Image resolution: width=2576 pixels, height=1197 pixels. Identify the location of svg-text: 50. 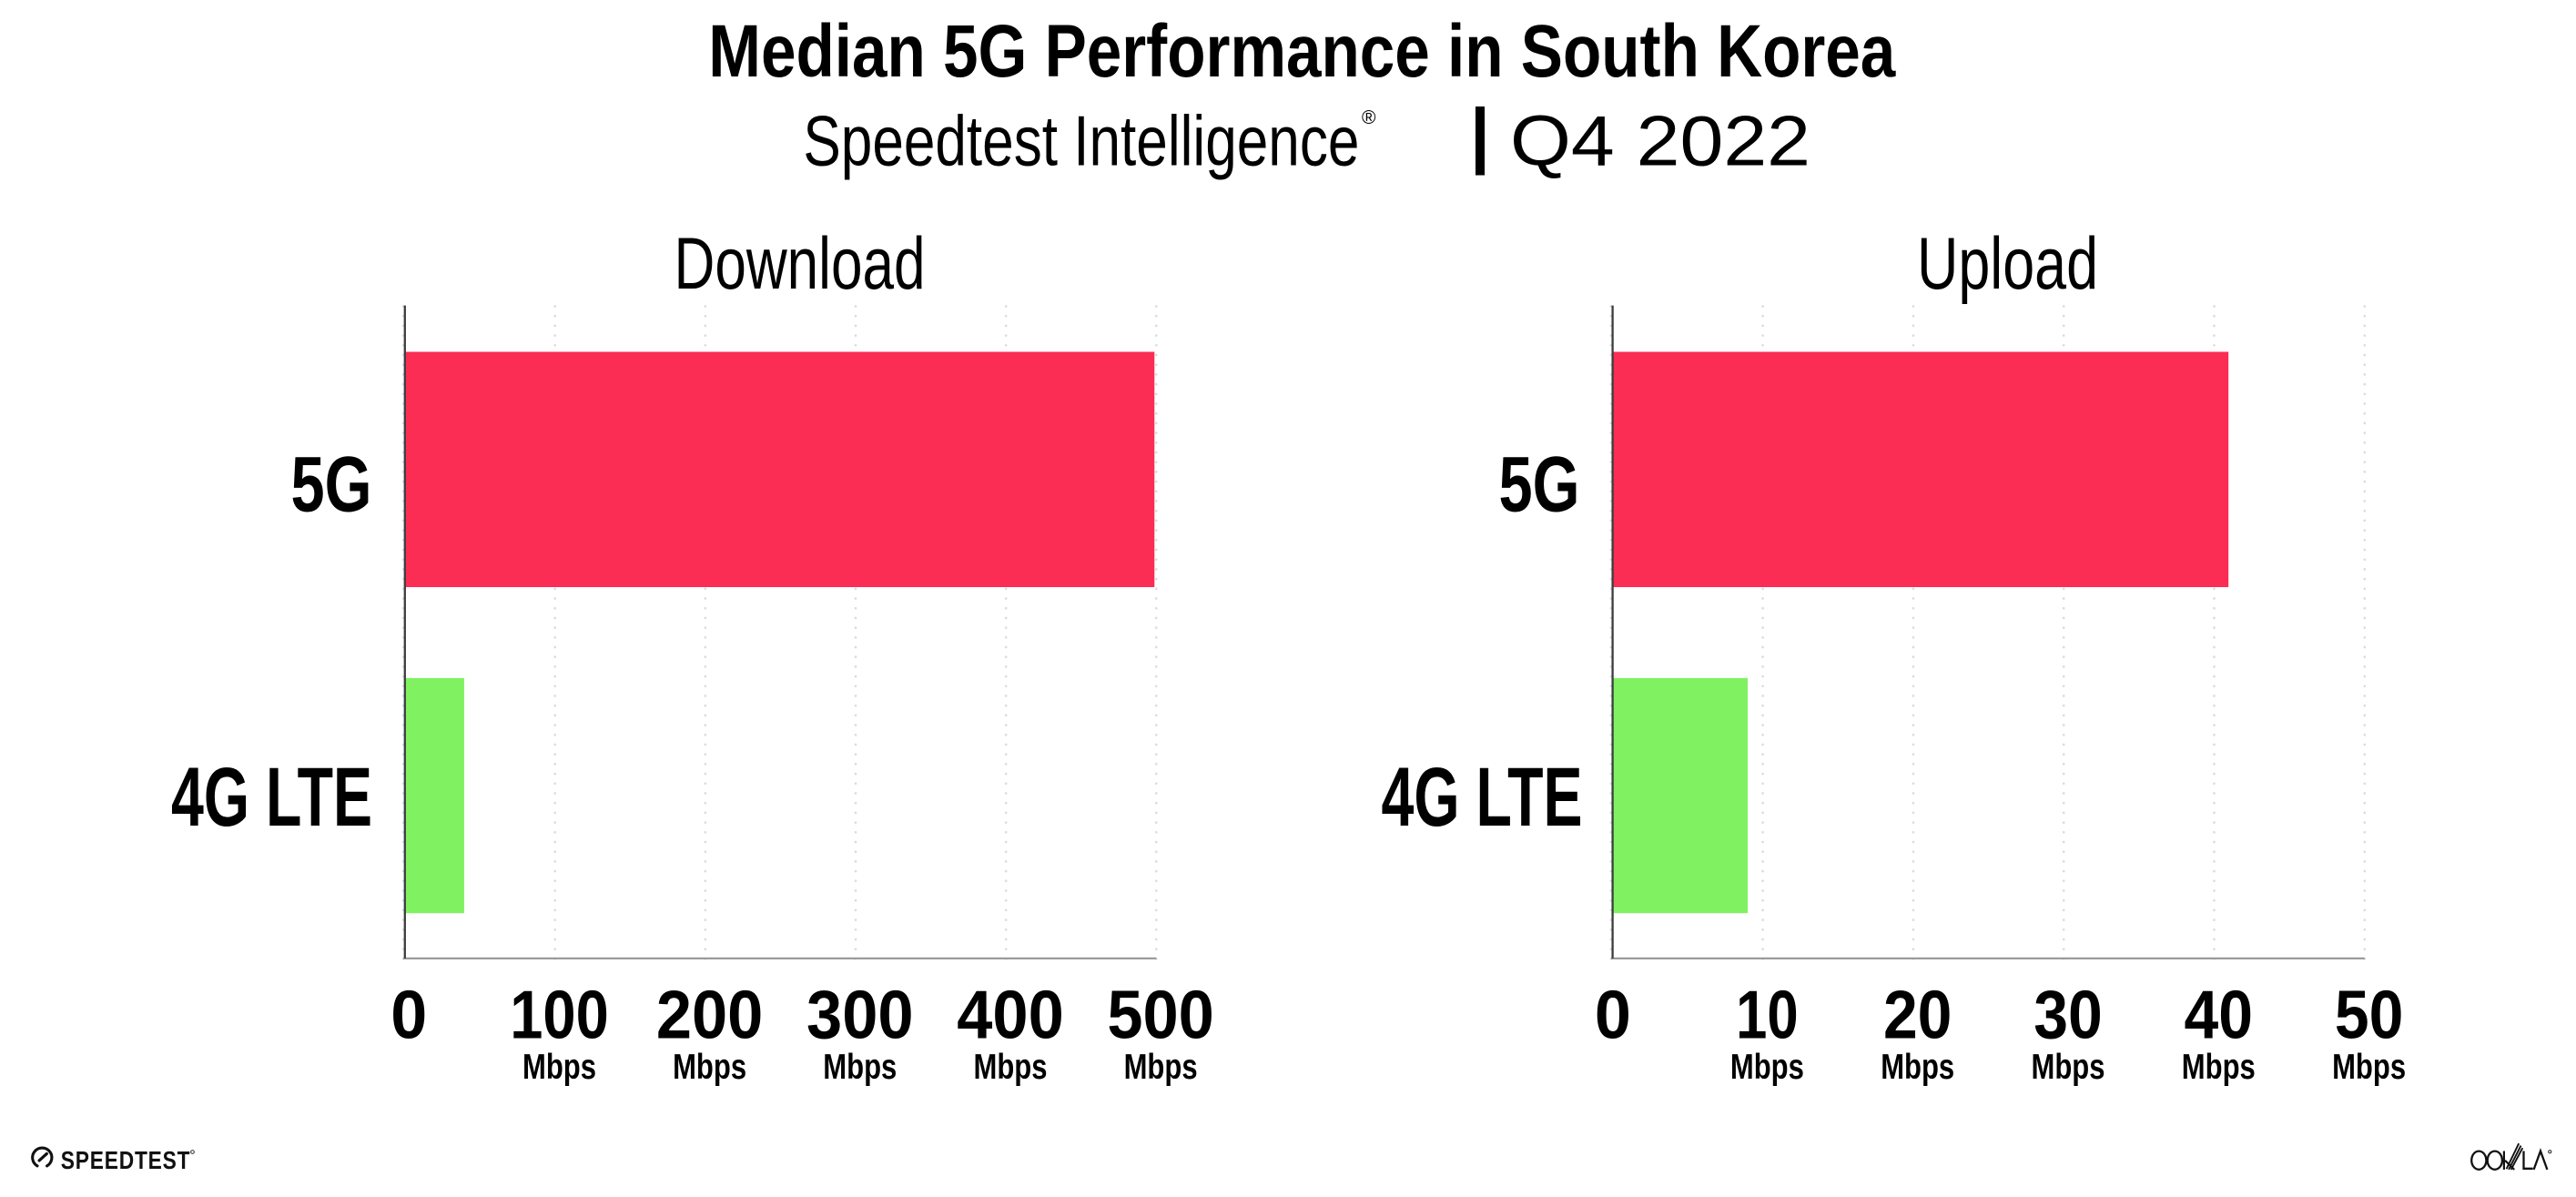
(2369, 1015).